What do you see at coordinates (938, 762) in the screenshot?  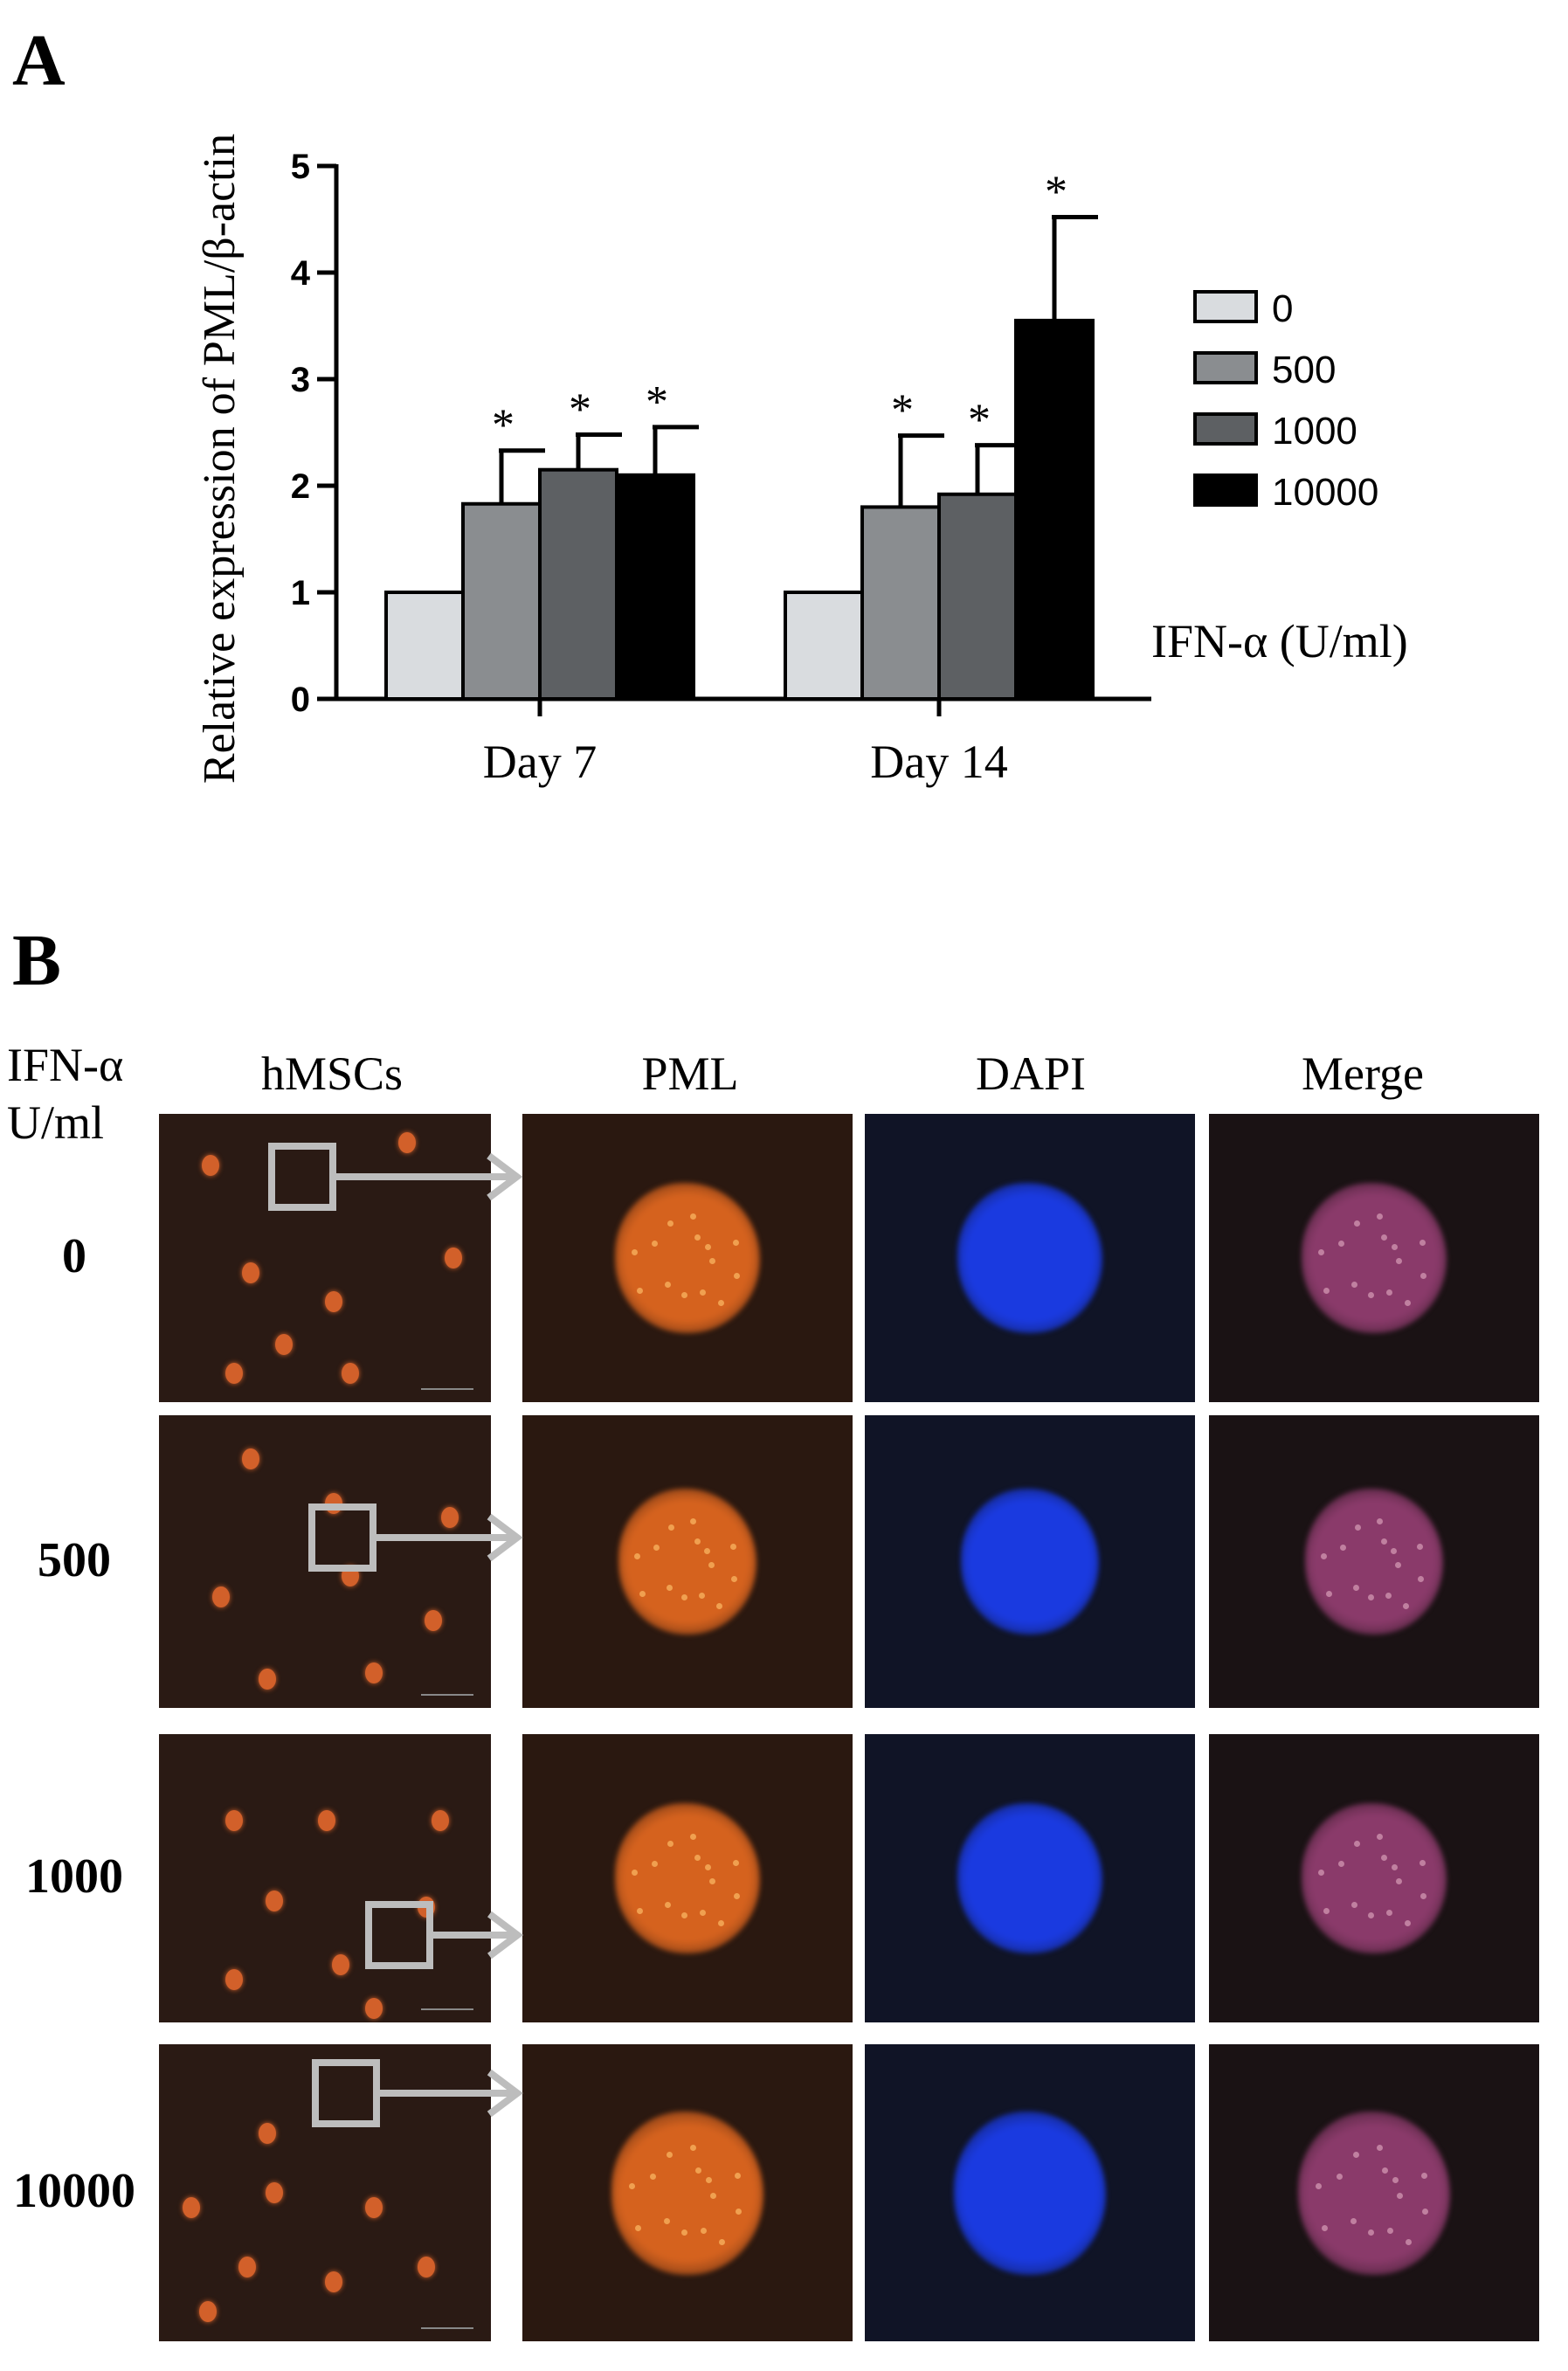 I see `category-label: Day 14` at bounding box center [938, 762].